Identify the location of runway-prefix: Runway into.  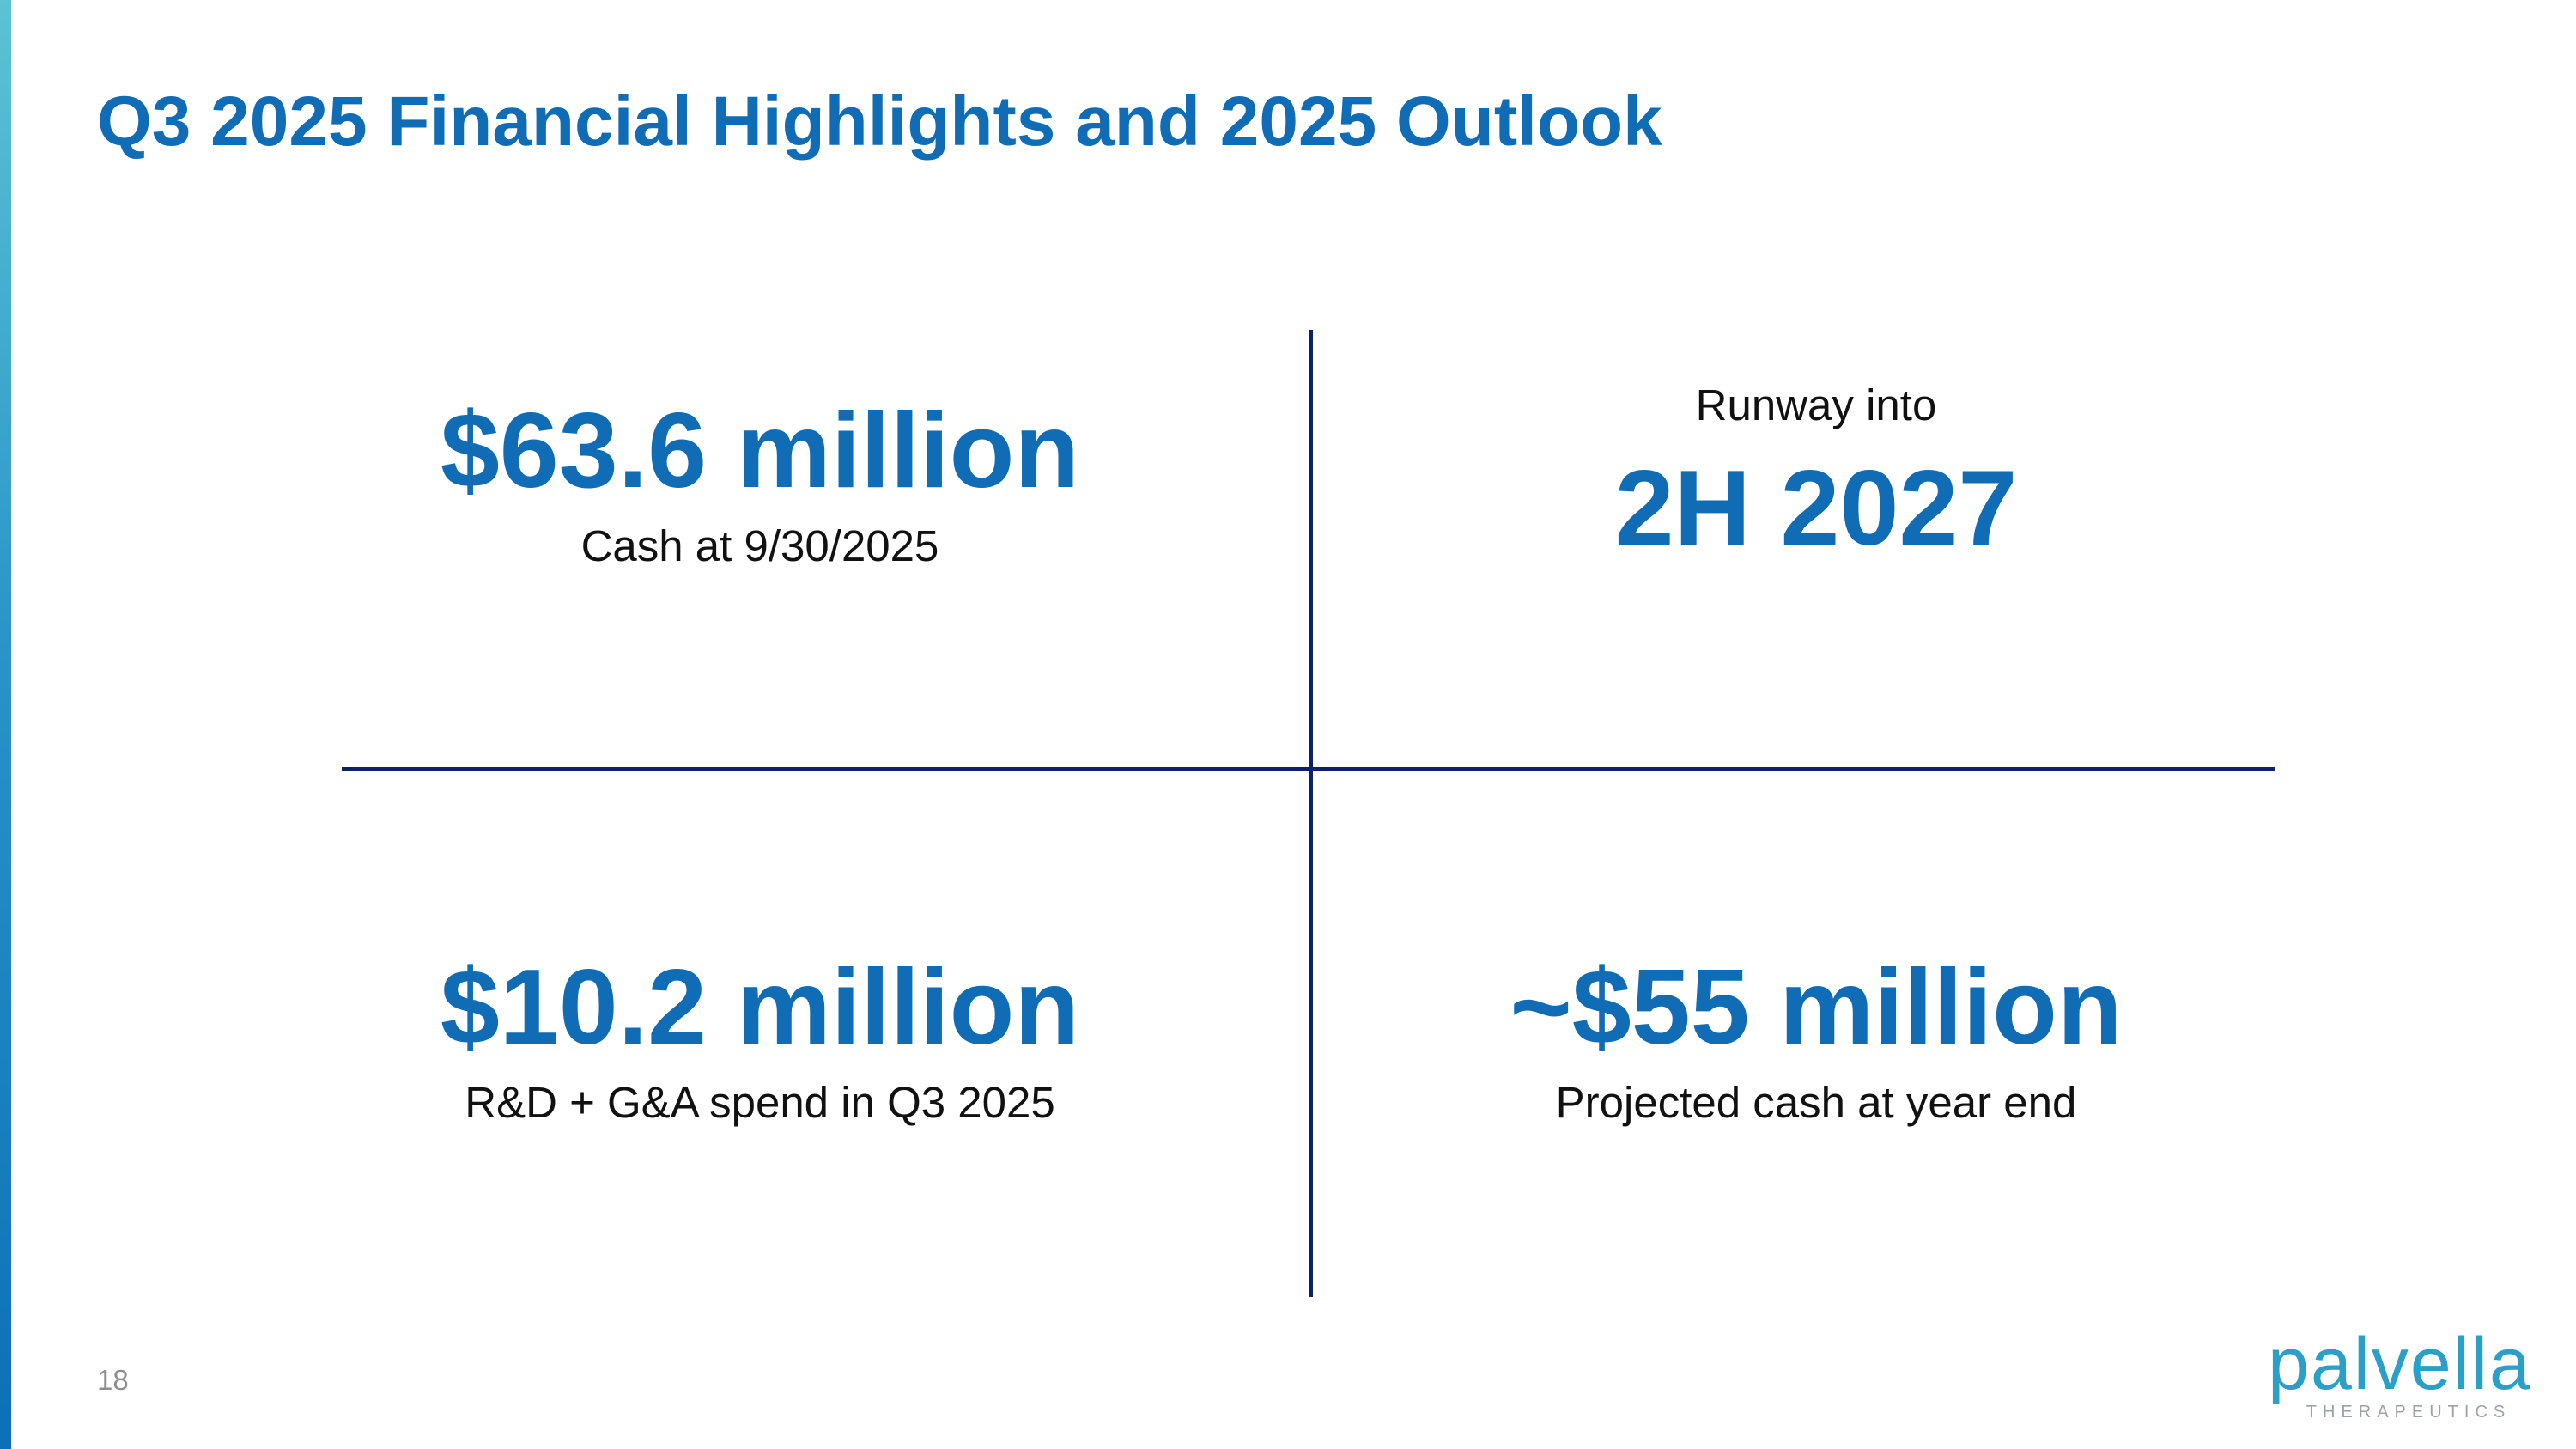
(1816, 405).